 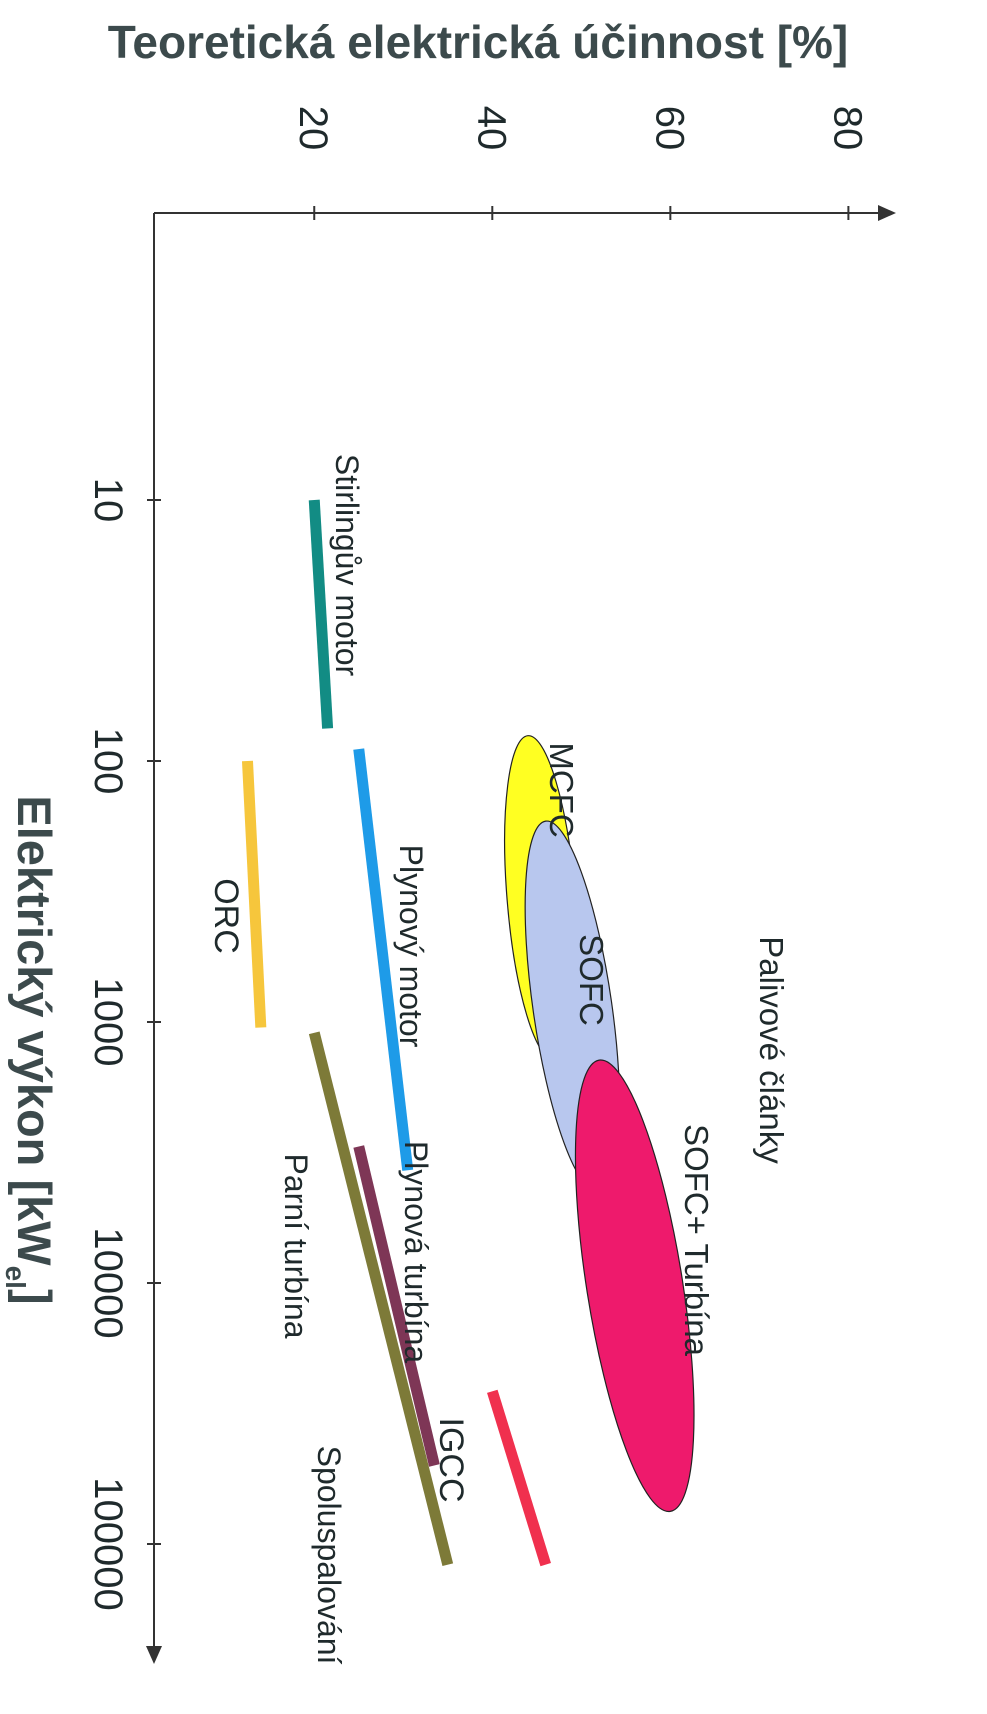 What do you see at coordinates (108, 1022) in the screenshot?
I see `x-tick-label: 1000` at bounding box center [108, 1022].